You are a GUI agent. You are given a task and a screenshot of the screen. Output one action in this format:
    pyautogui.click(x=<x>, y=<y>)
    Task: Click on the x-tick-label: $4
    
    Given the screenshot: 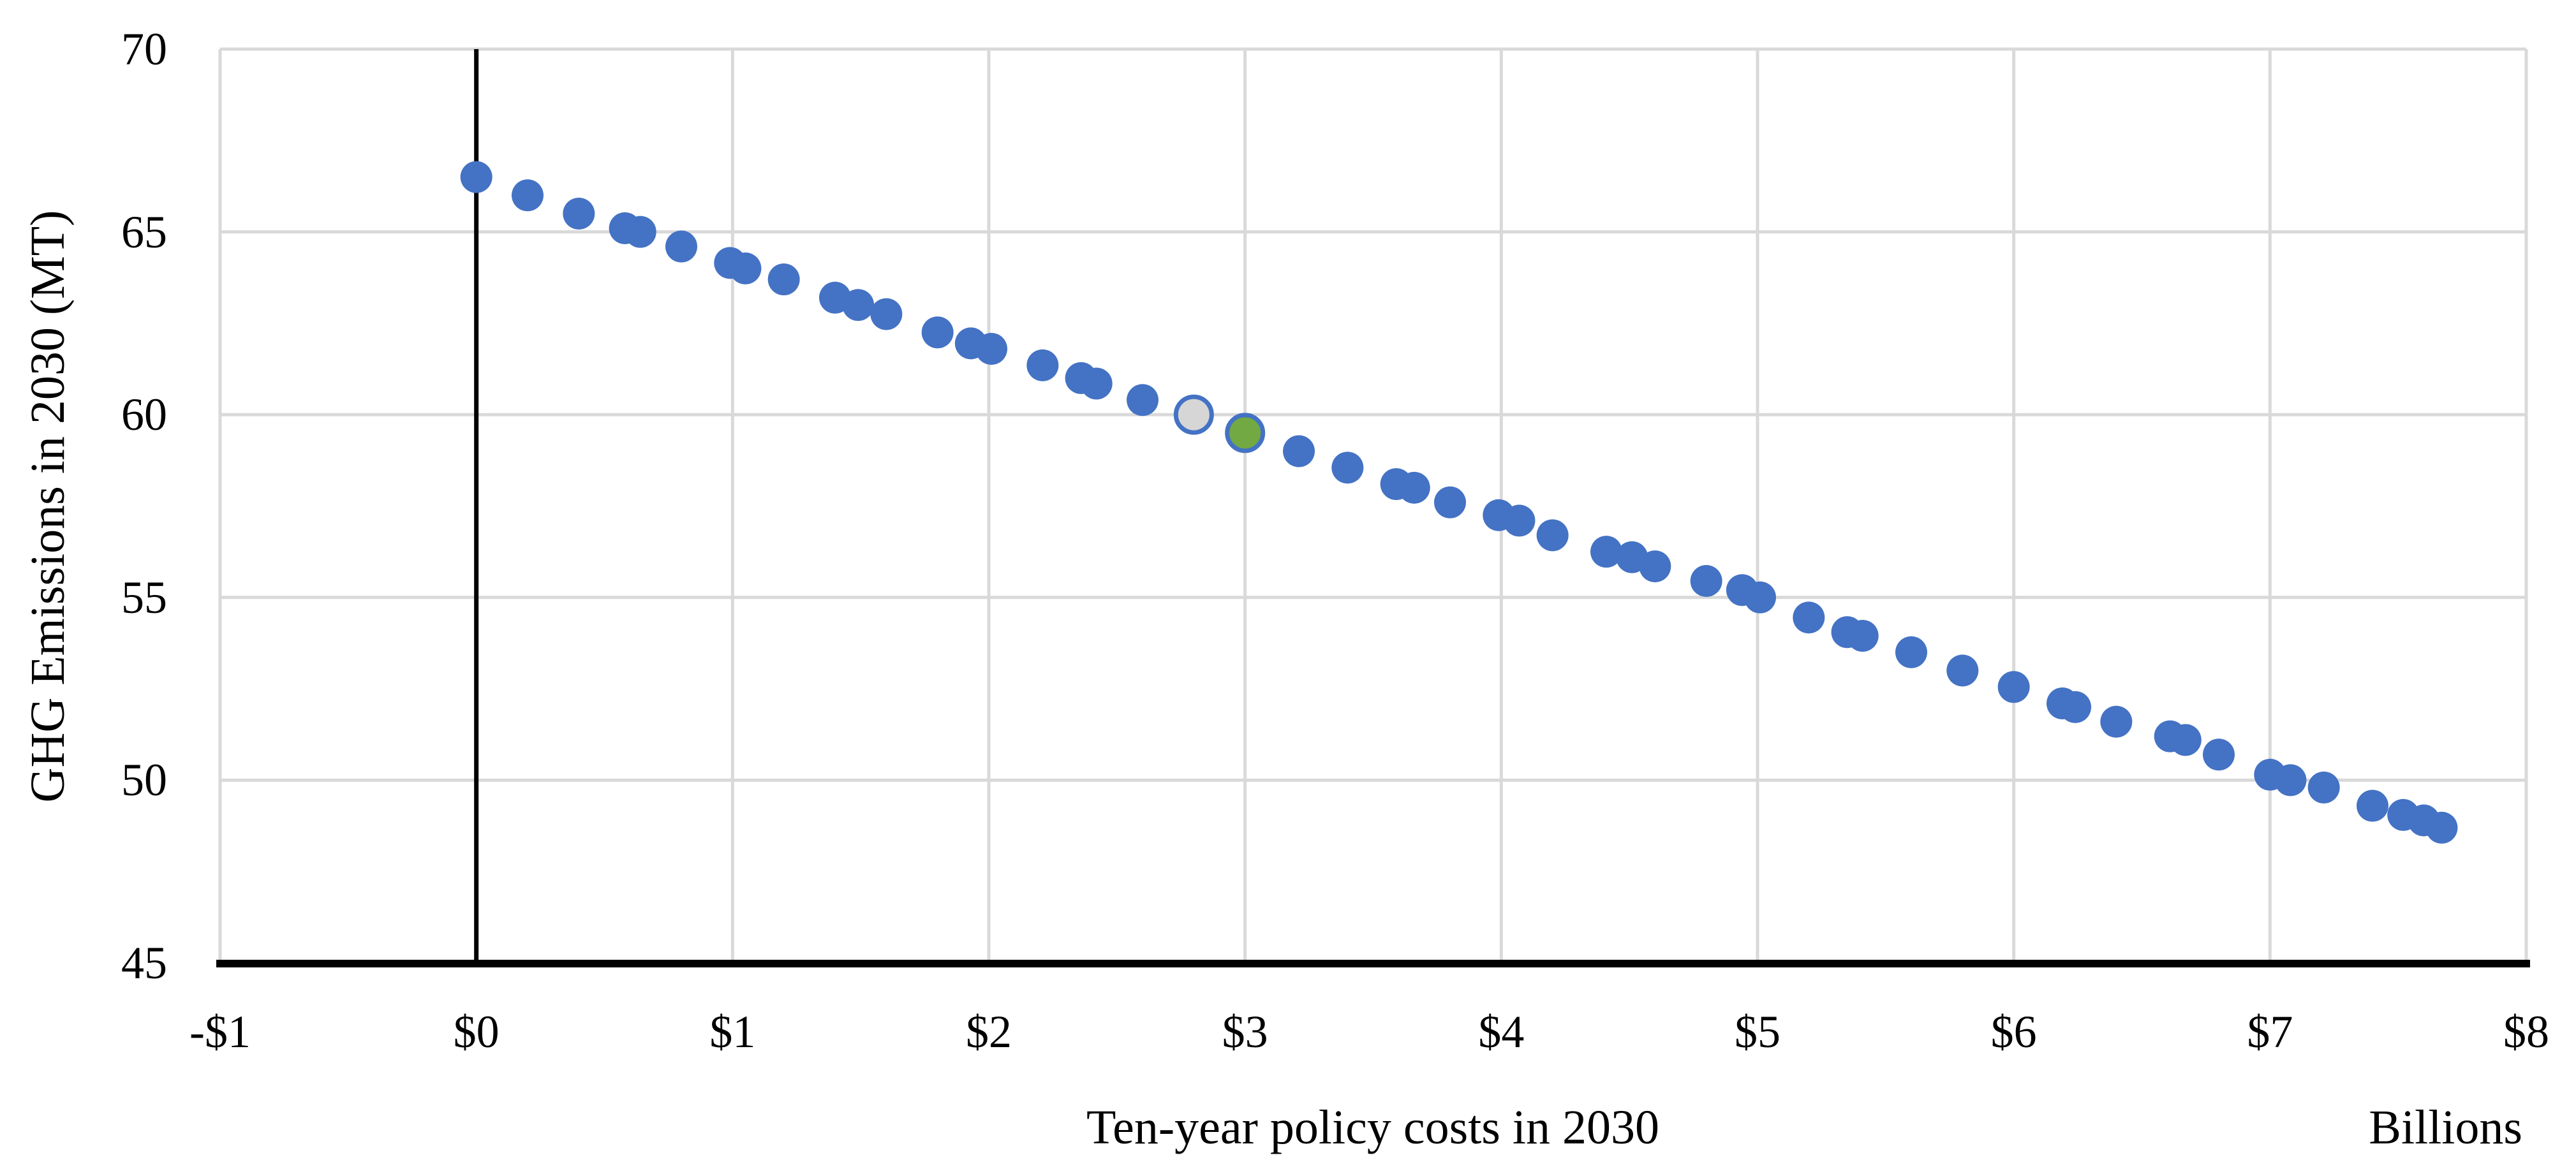 What is the action you would take?
    pyautogui.click(x=1501, y=1031)
    